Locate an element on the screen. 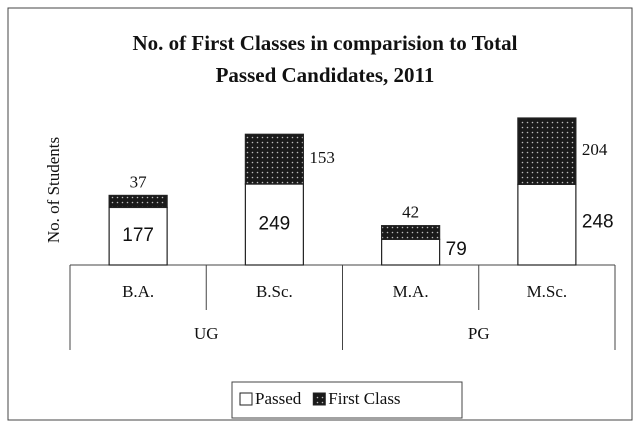  group-label: PG is located at coordinates (479, 333).